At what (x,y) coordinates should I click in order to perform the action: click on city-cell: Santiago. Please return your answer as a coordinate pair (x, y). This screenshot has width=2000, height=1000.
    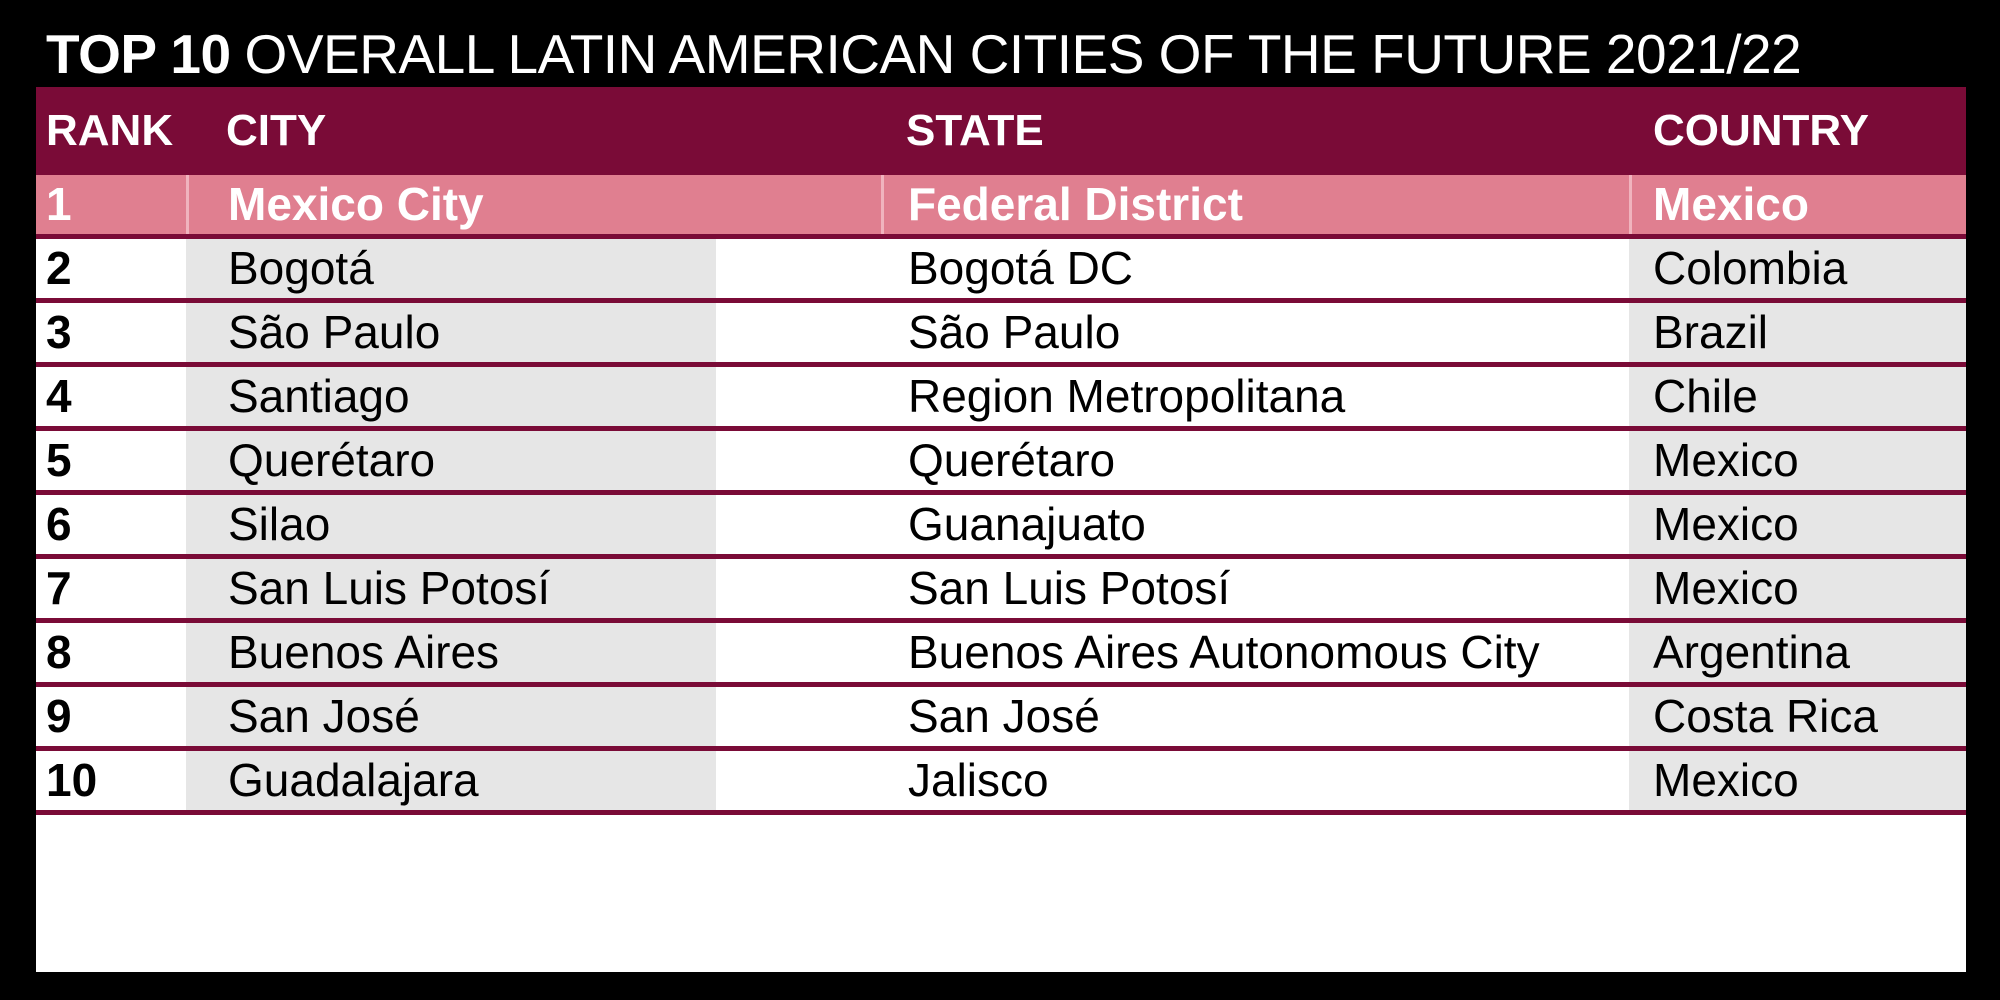
    Looking at the image, I should click on (319, 396).